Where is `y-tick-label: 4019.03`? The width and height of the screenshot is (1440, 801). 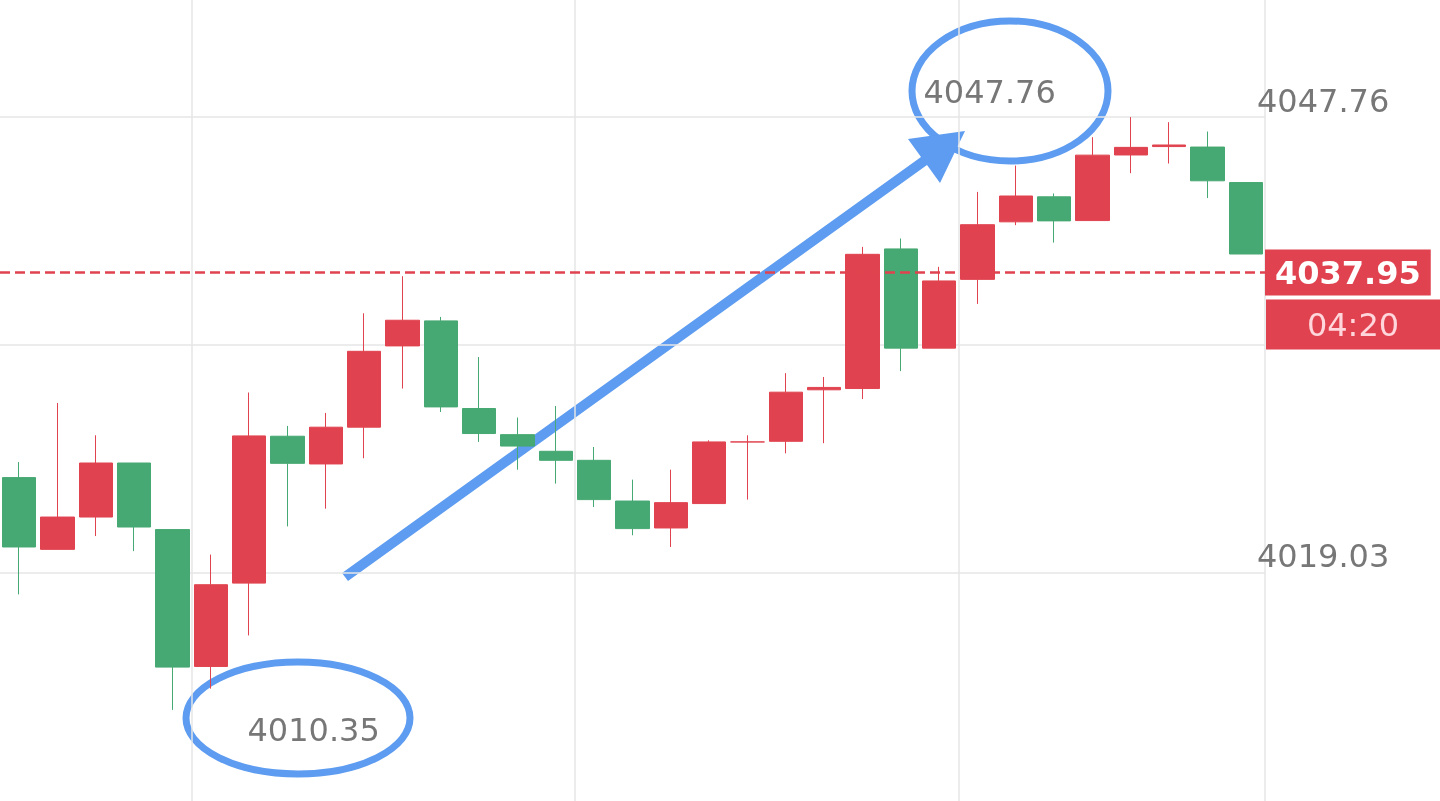
y-tick-label: 4019.03 is located at coordinates (1323, 556).